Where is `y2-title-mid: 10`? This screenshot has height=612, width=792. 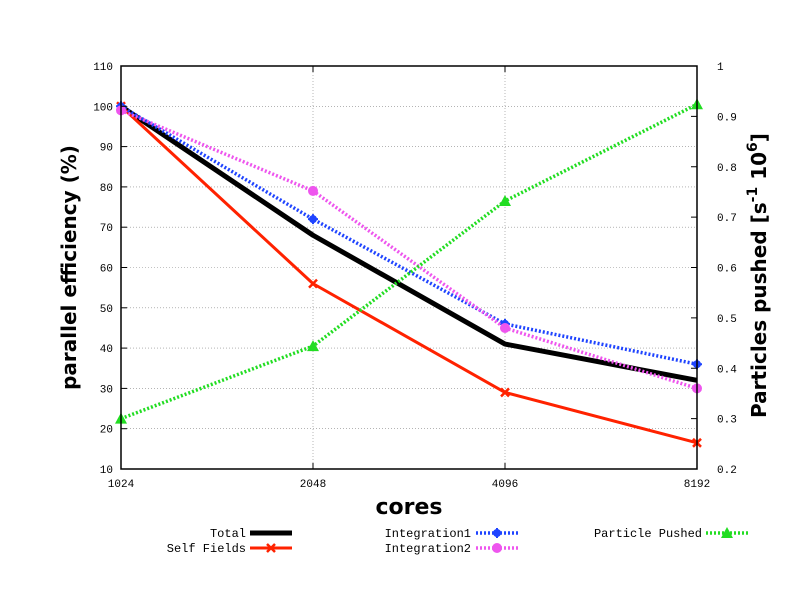
y2-title-mid: 10 is located at coordinates (759, 169).